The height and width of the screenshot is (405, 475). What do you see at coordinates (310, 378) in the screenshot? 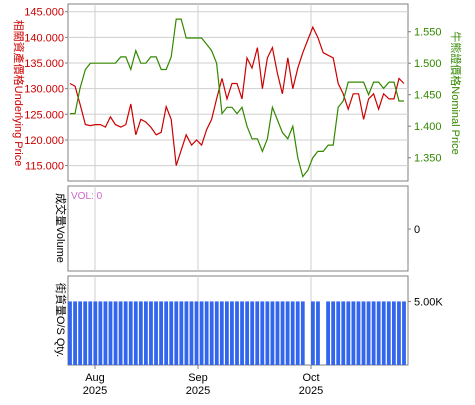
I see `x-tick-month-label: Oct` at bounding box center [310, 378].